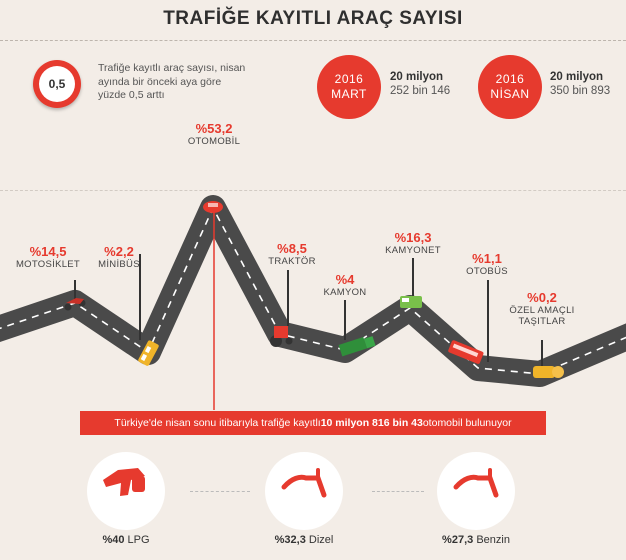 This screenshot has width=626, height=560. I want to click on banner-text-bold: 10 milyon 816 bin 43, so click(371, 423).